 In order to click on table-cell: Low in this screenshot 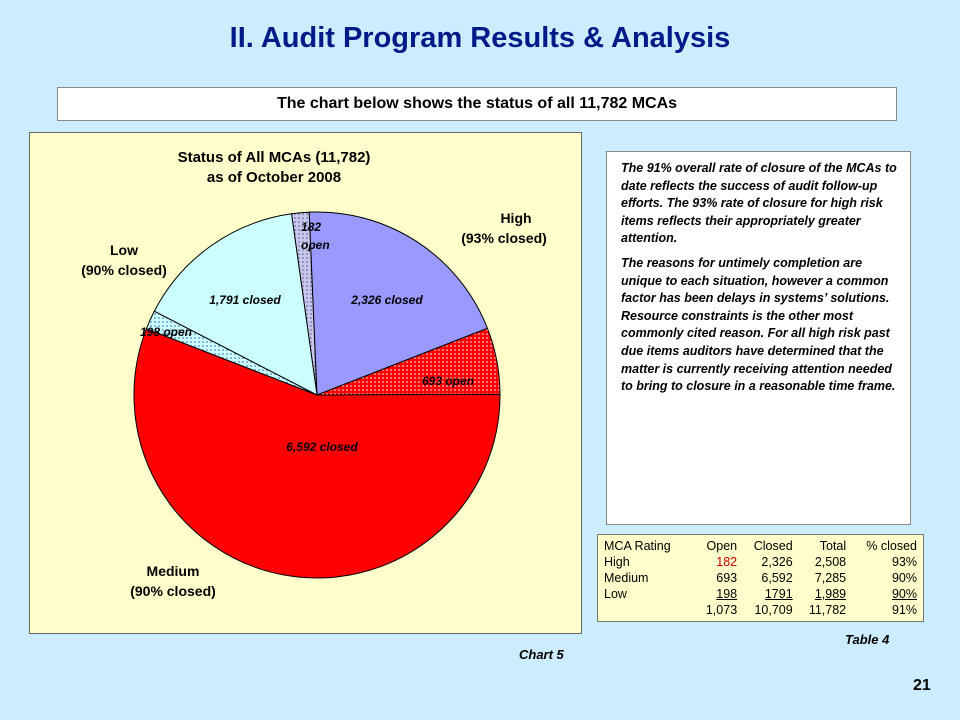, I will do `click(615, 594)`.